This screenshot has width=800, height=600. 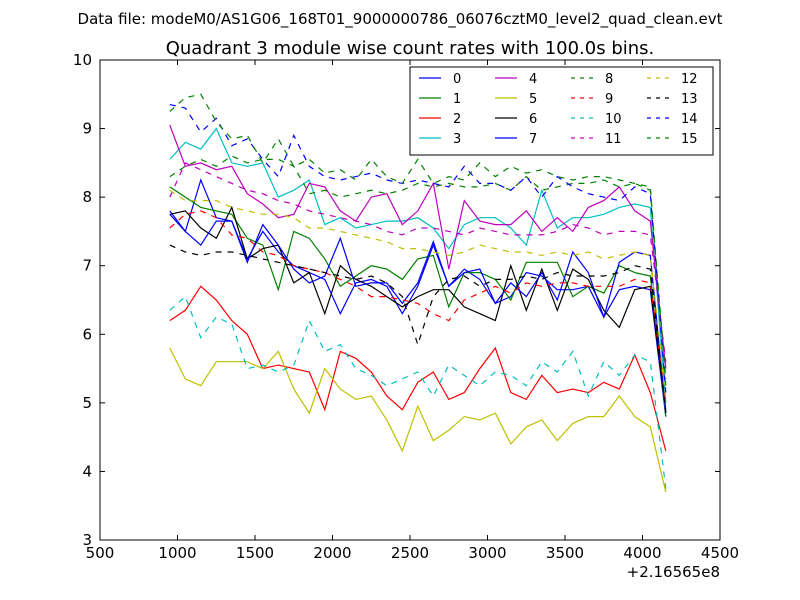 What do you see at coordinates (533, 79) in the screenshot?
I see `legend-label-4: 4` at bounding box center [533, 79].